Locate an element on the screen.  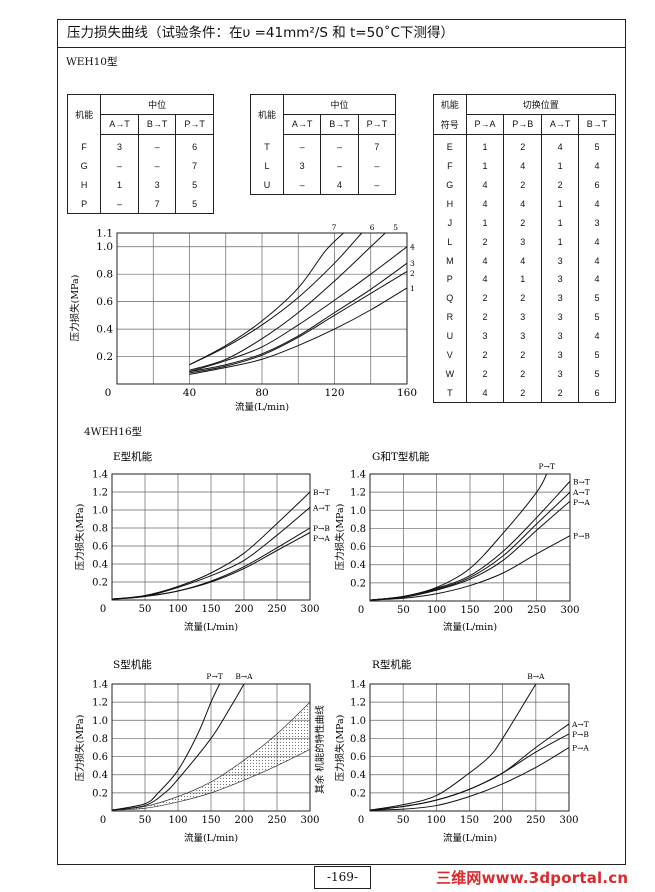
table-row: P –7 5 is located at coordinates (140, 204).